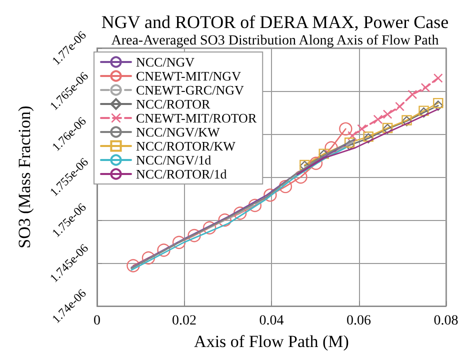  Describe the element at coordinates (196, 118) in the screenshot. I see `legend-label: CNEWT-MIT/ROTOR` at that location.